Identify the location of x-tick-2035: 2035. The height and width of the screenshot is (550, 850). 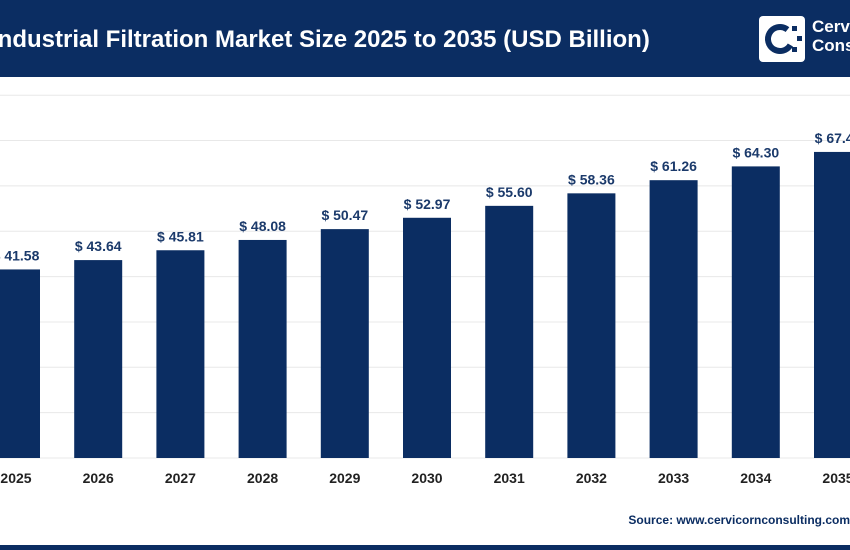
(836, 478).